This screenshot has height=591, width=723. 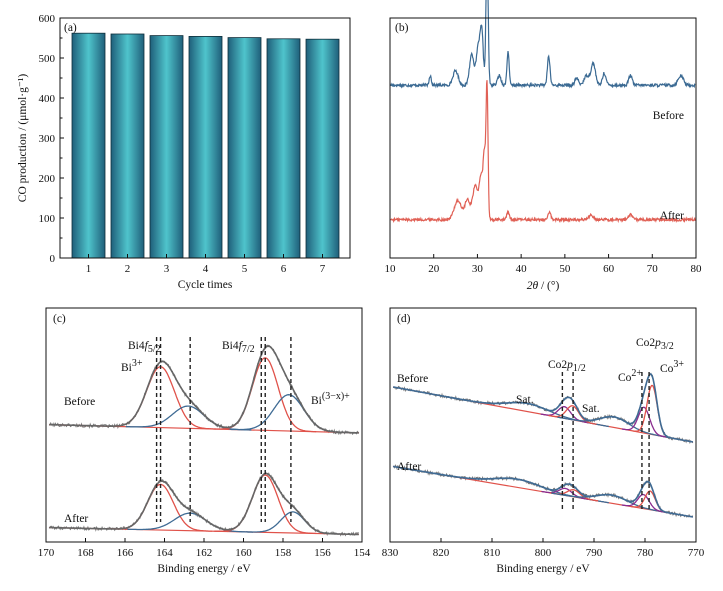 What do you see at coordinates (47, 219) in the screenshot?
I see `y-tick-label: 100` at bounding box center [47, 219].